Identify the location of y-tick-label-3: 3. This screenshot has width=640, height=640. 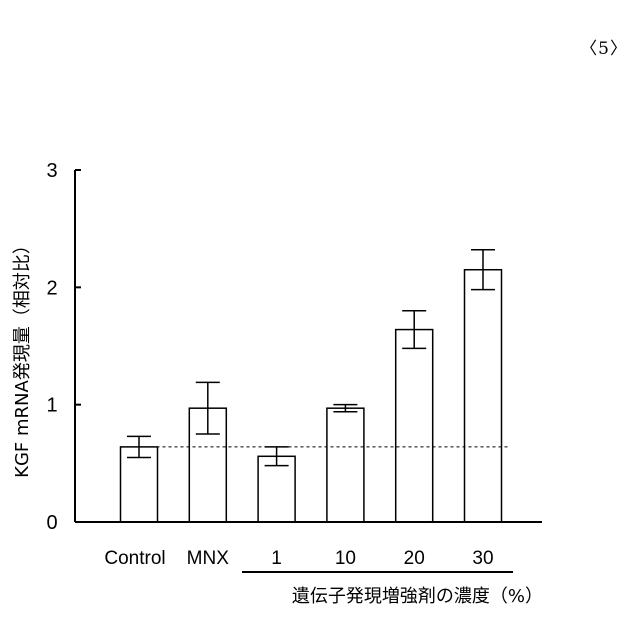
(51, 171).